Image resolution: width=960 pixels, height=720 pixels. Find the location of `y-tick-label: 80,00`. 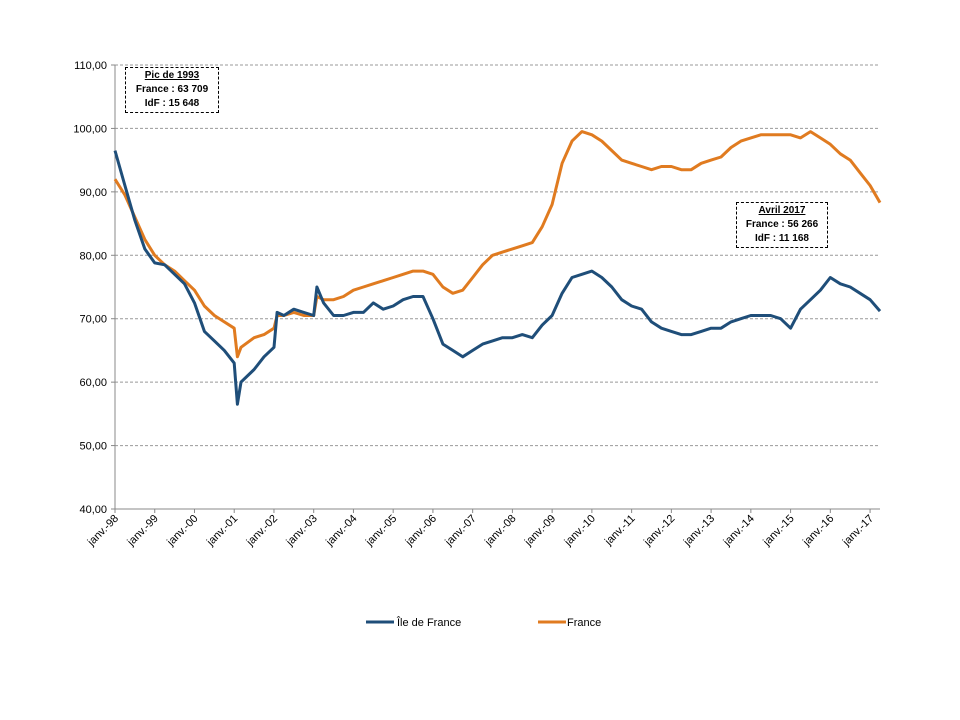

y-tick-label: 80,00 is located at coordinates (93, 256).